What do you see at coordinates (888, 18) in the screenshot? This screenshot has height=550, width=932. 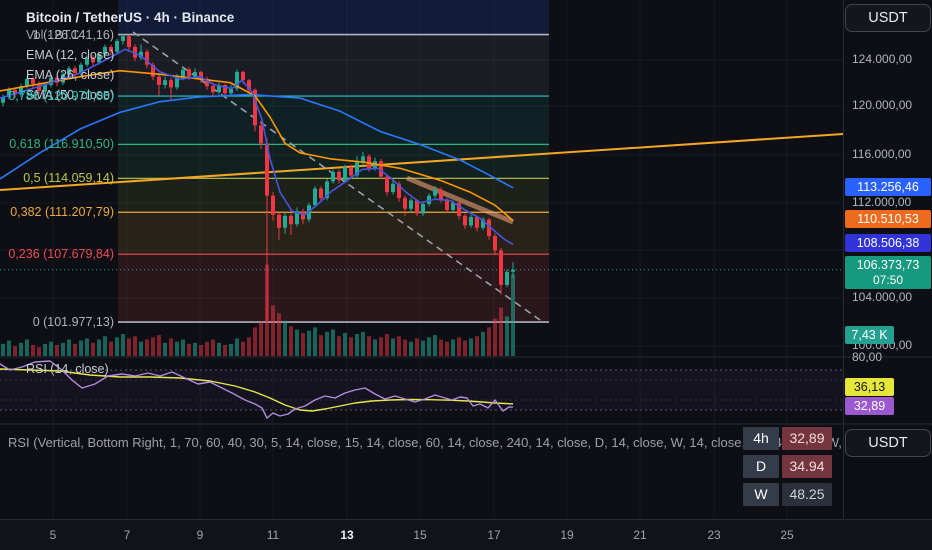 I see `currency-toggle-button-top: USDT` at bounding box center [888, 18].